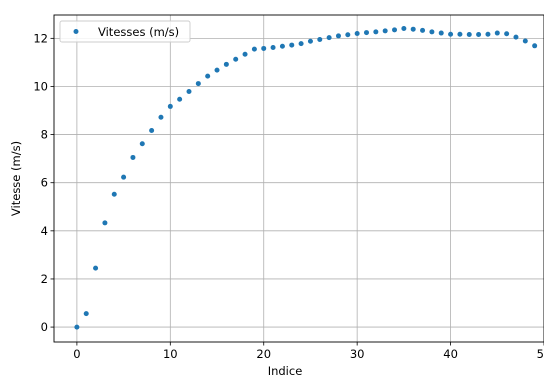 The width and height of the screenshot is (544, 378). I want to click on y-tick-label: 6, so click(44, 183).